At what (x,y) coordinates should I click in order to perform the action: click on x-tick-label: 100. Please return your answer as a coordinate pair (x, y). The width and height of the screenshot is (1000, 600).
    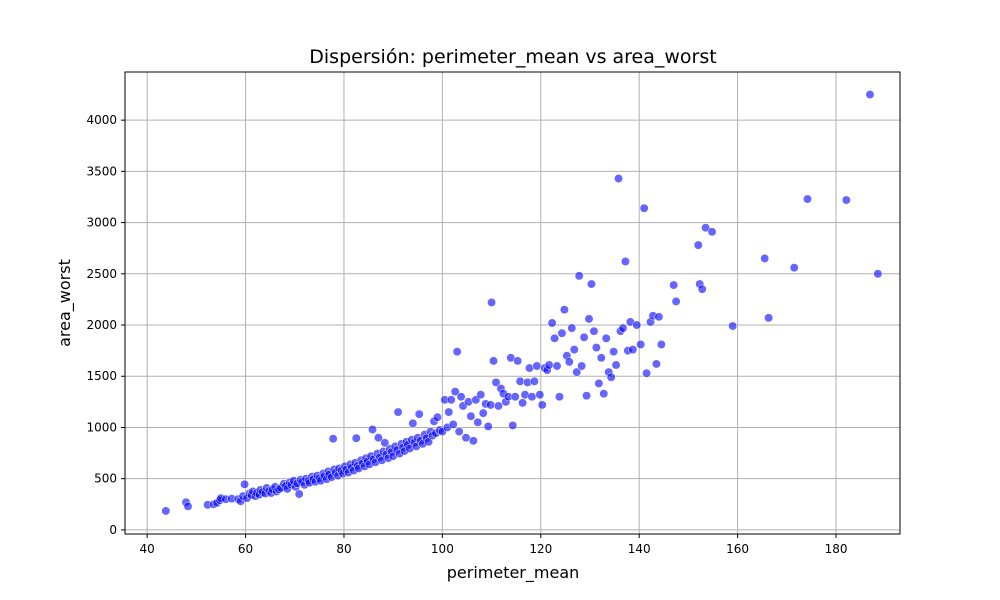
    Looking at the image, I should click on (442, 549).